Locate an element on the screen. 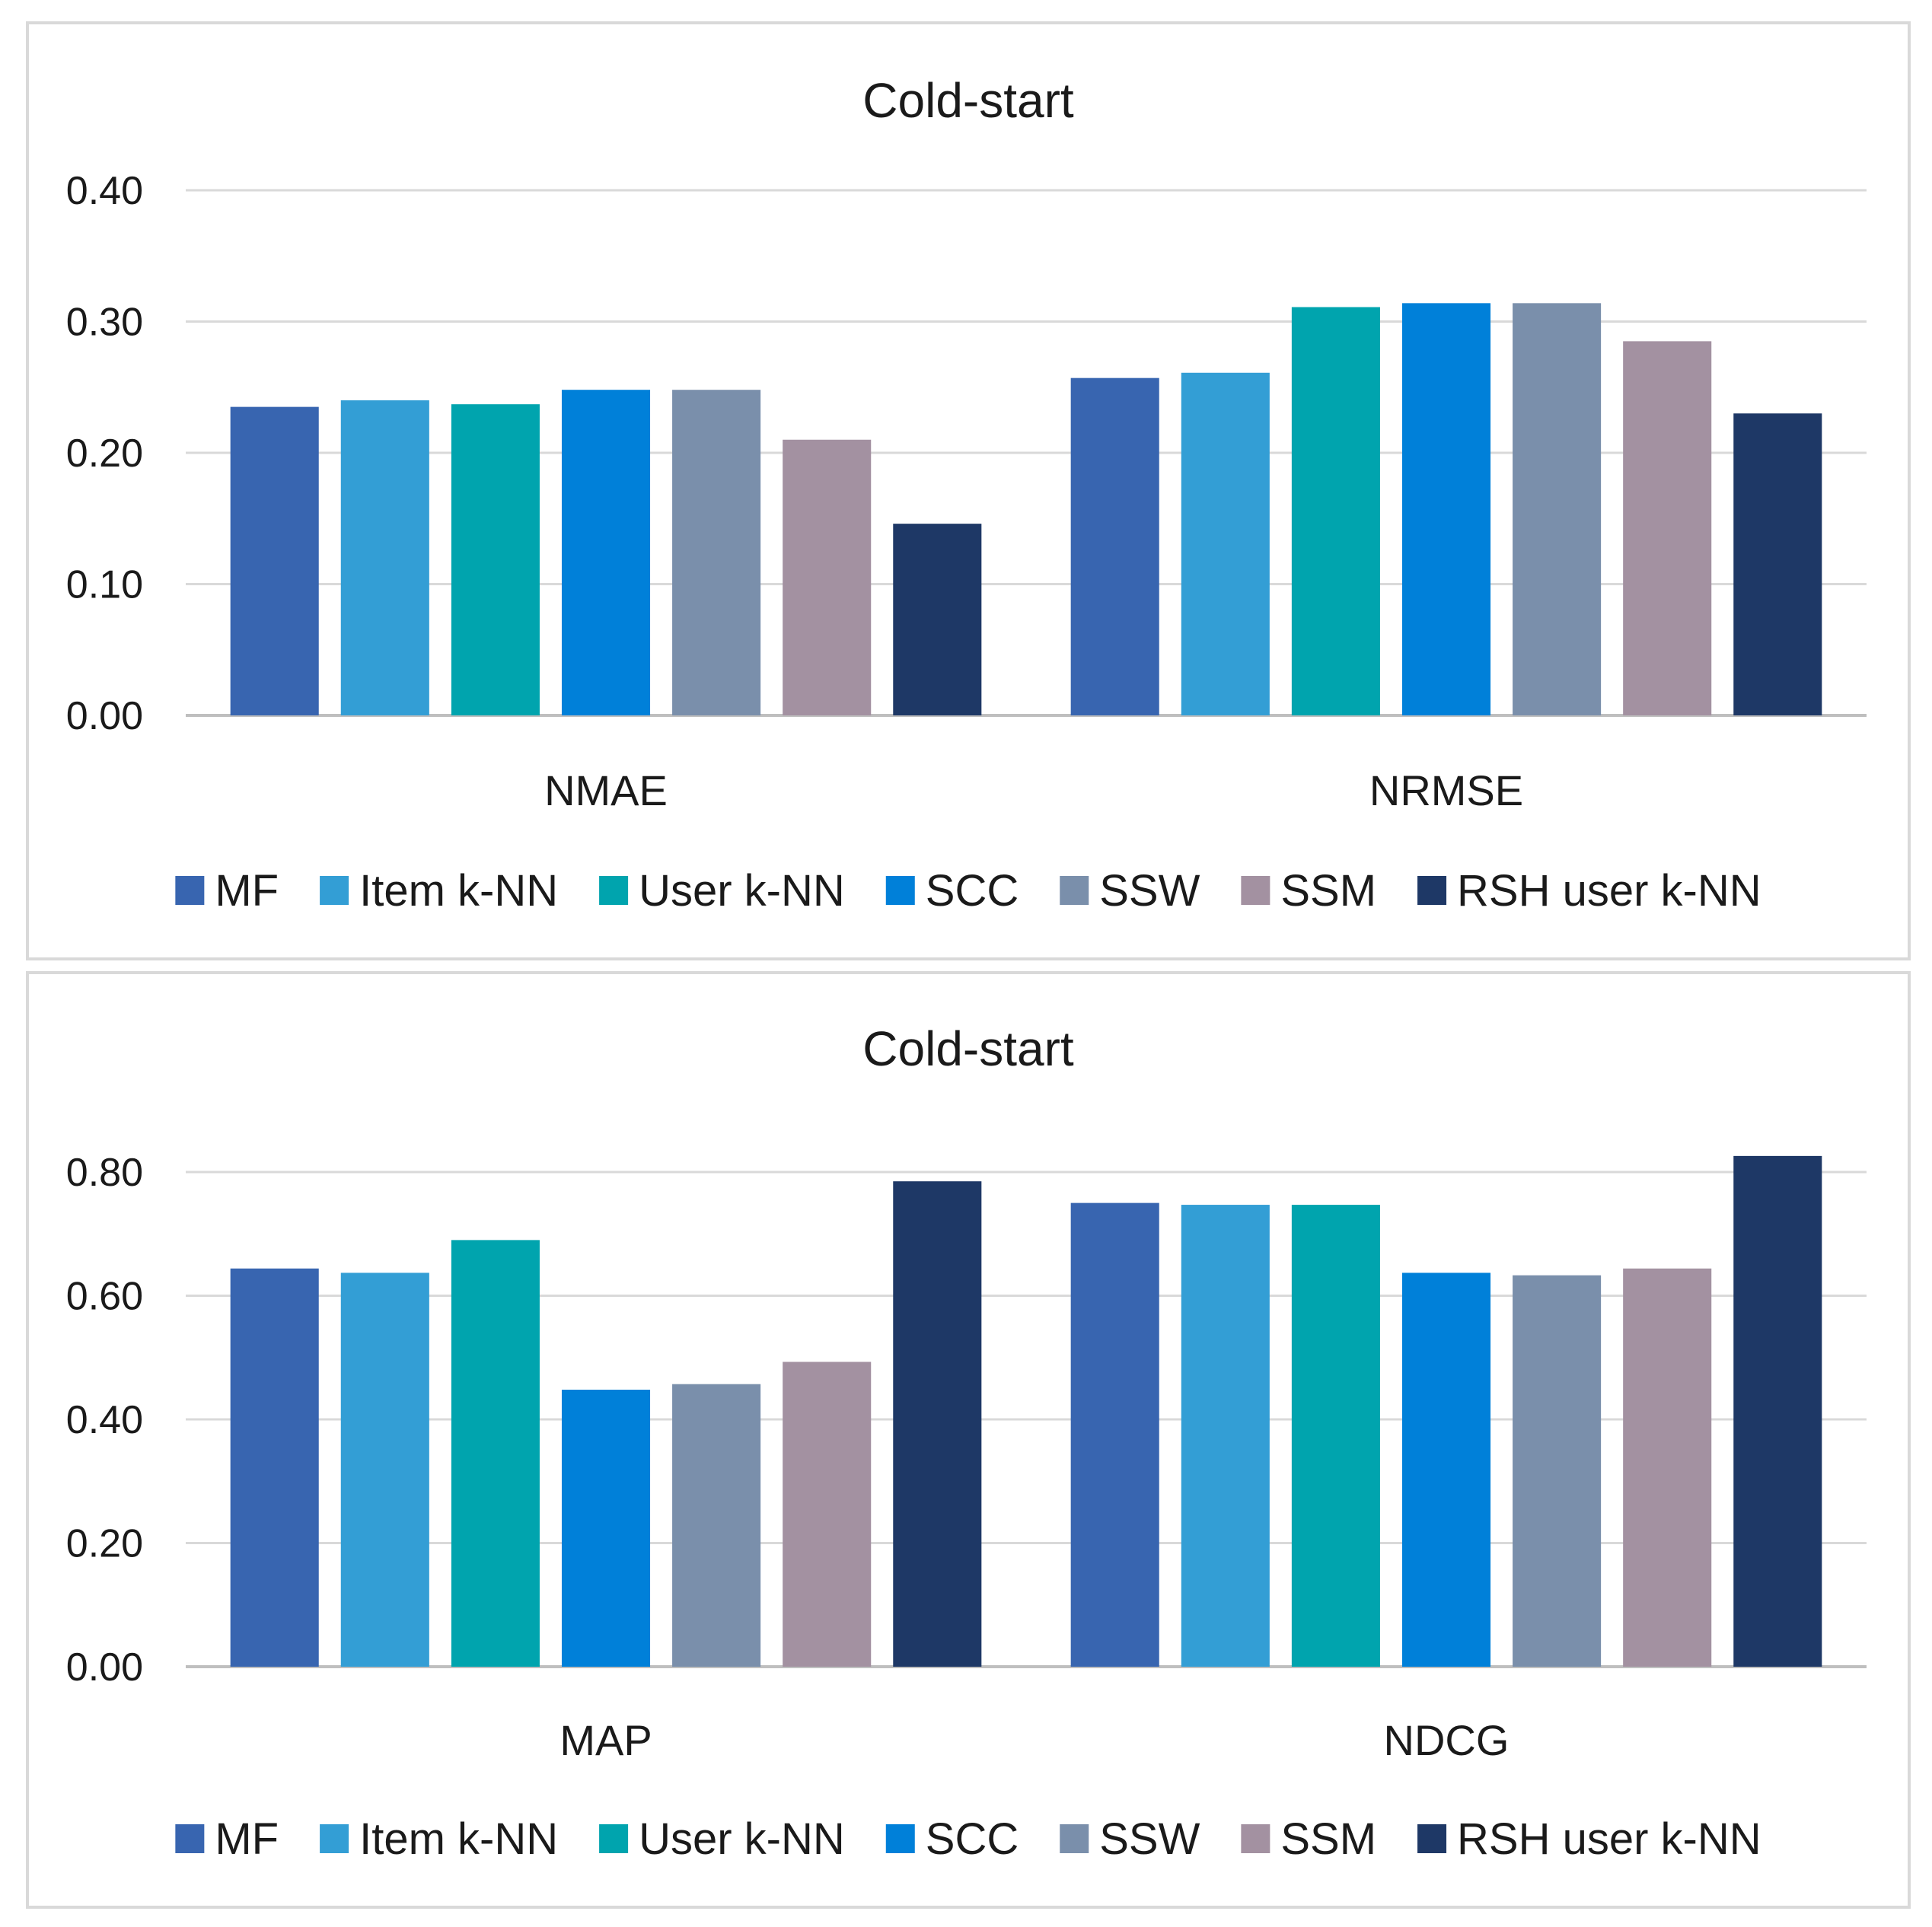  bar-map-ssw: SSW MAP: 0.457 is located at coordinates (716, 1525).